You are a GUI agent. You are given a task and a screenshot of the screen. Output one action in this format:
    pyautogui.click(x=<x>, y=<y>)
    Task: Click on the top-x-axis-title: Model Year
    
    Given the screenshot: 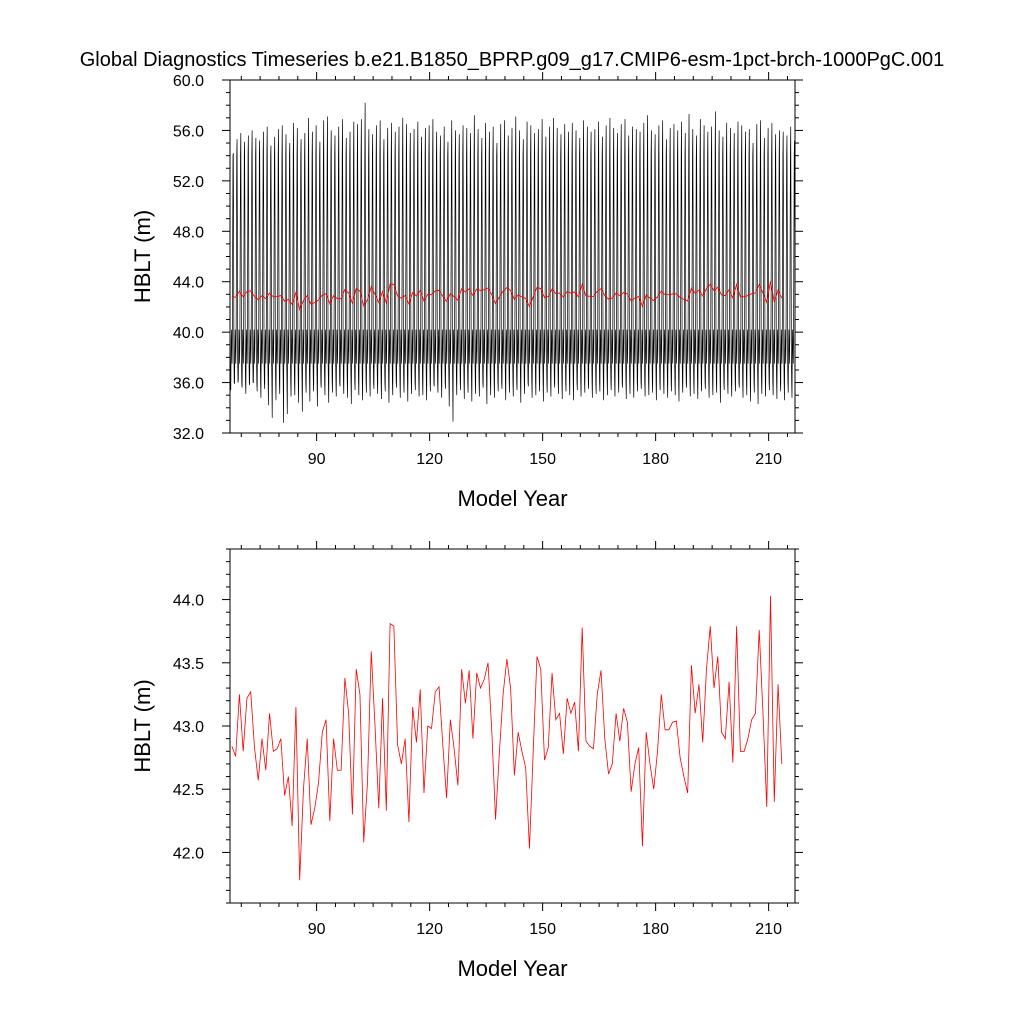 What is the action you would take?
    pyautogui.click(x=512, y=498)
    